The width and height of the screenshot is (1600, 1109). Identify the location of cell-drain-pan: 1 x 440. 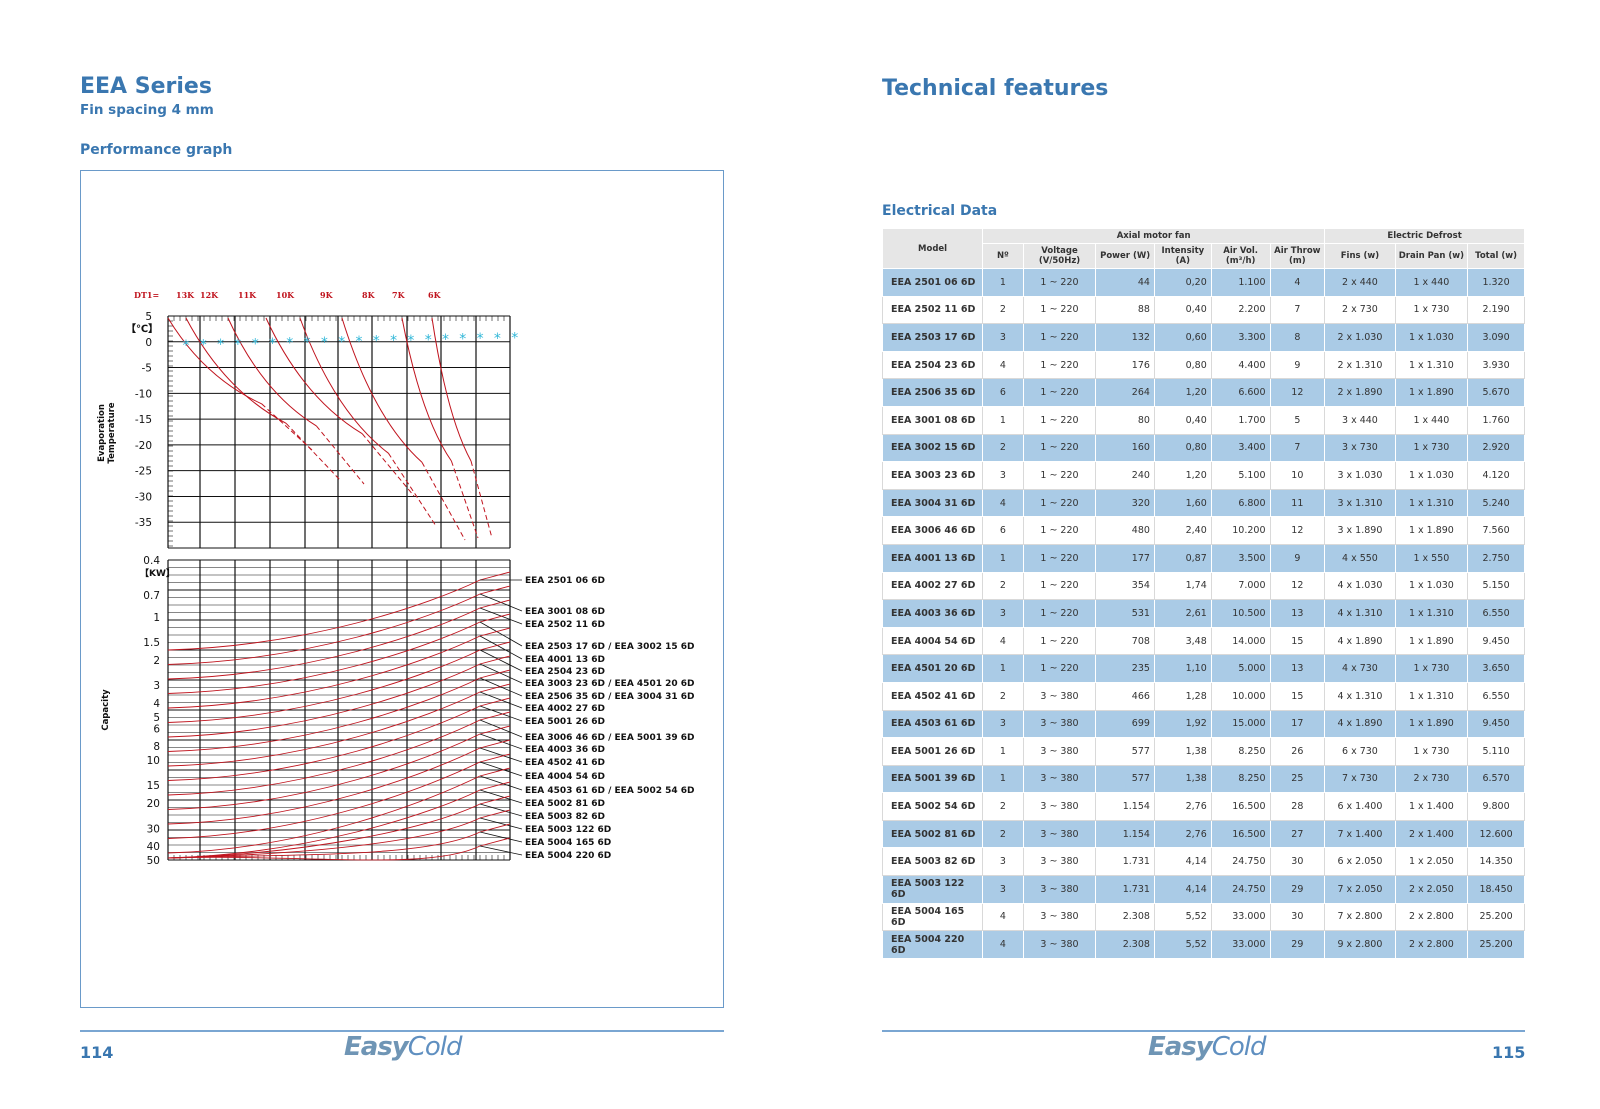
(1431, 282).